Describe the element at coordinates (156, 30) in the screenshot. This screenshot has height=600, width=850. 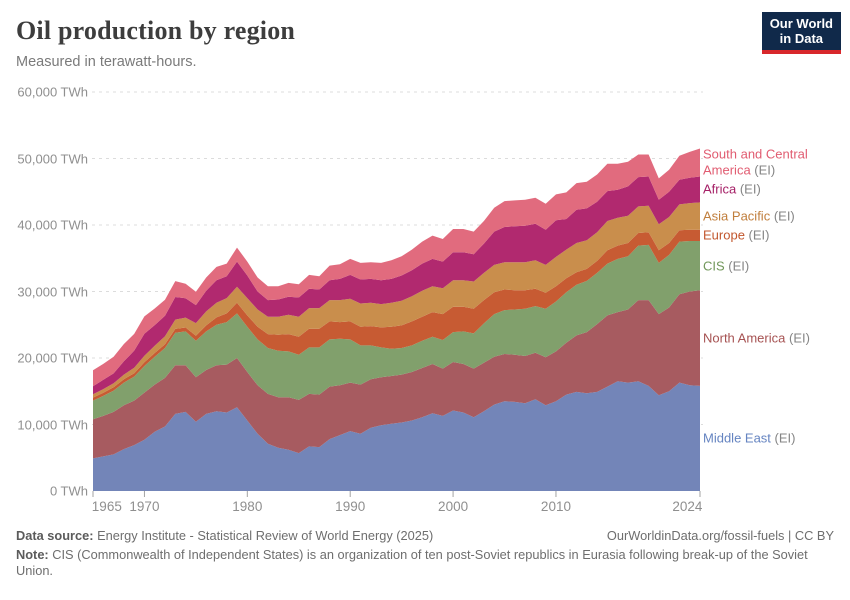
I see `page-title: Oil production by region` at that location.